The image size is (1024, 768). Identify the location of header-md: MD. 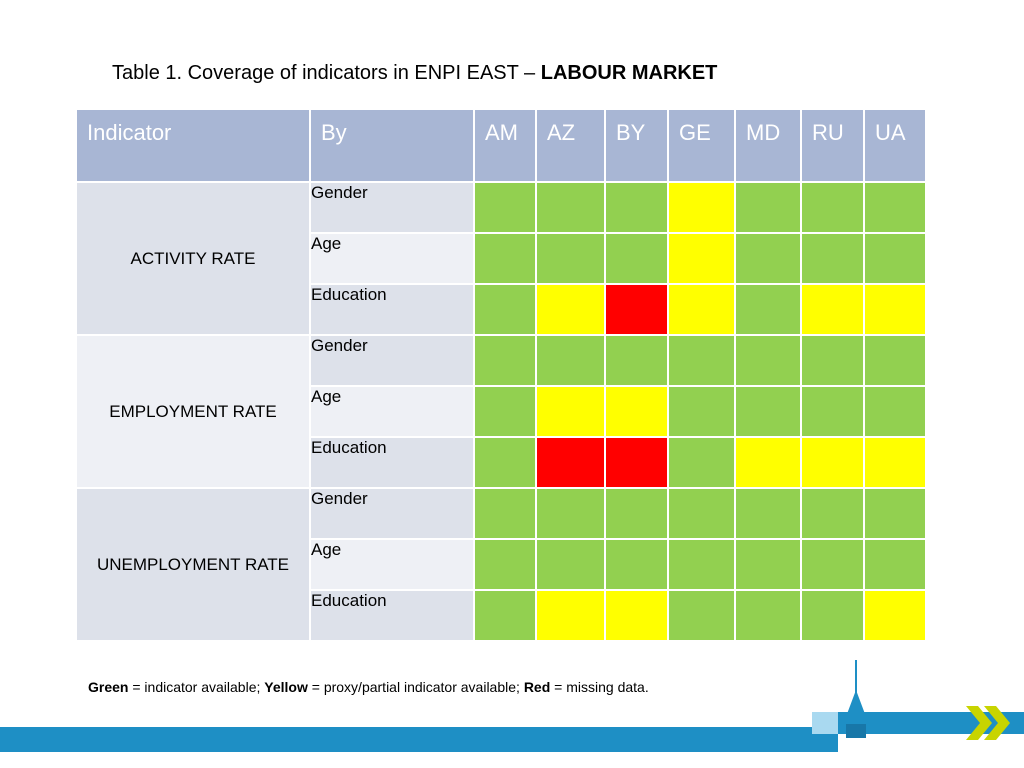
(768, 145).